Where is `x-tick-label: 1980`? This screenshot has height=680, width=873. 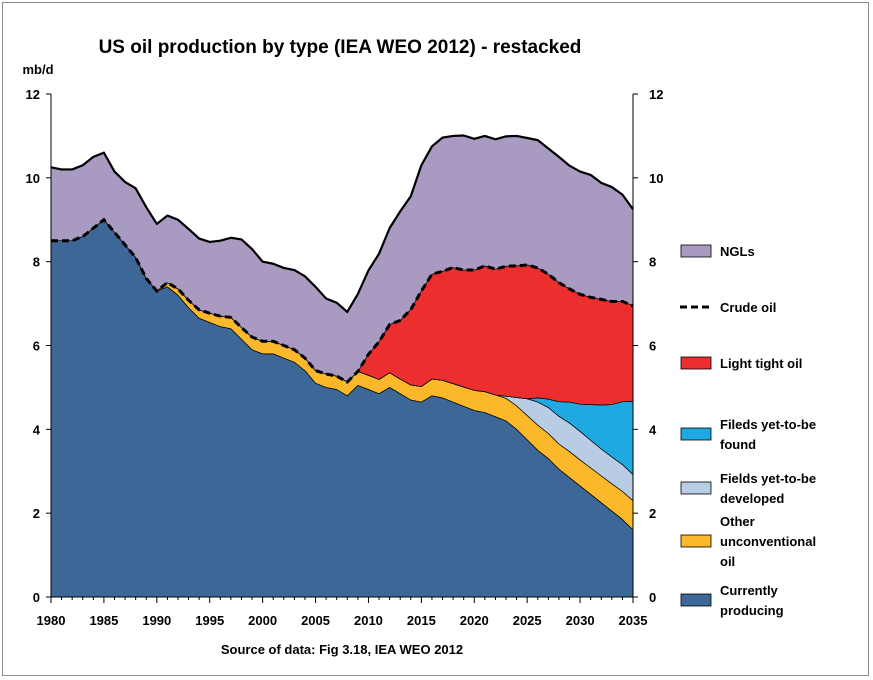
x-tick-label: 1980 is located at coordinates (51, 620).